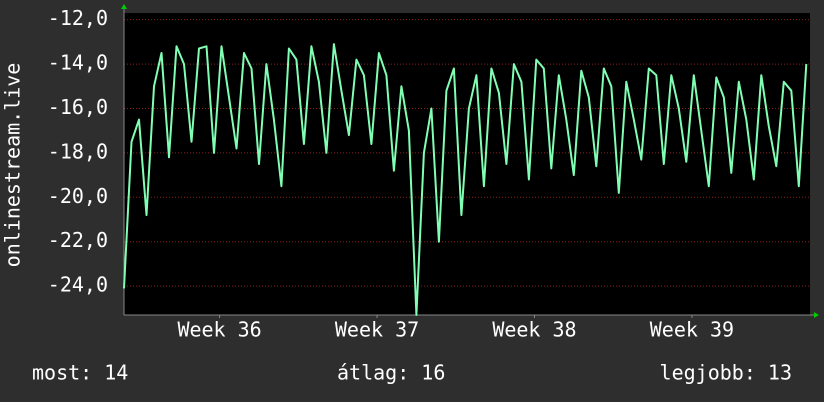  Describe the element at coordinates (124, 6) in the screenshot. I see `y-axis-arrow` at that location.